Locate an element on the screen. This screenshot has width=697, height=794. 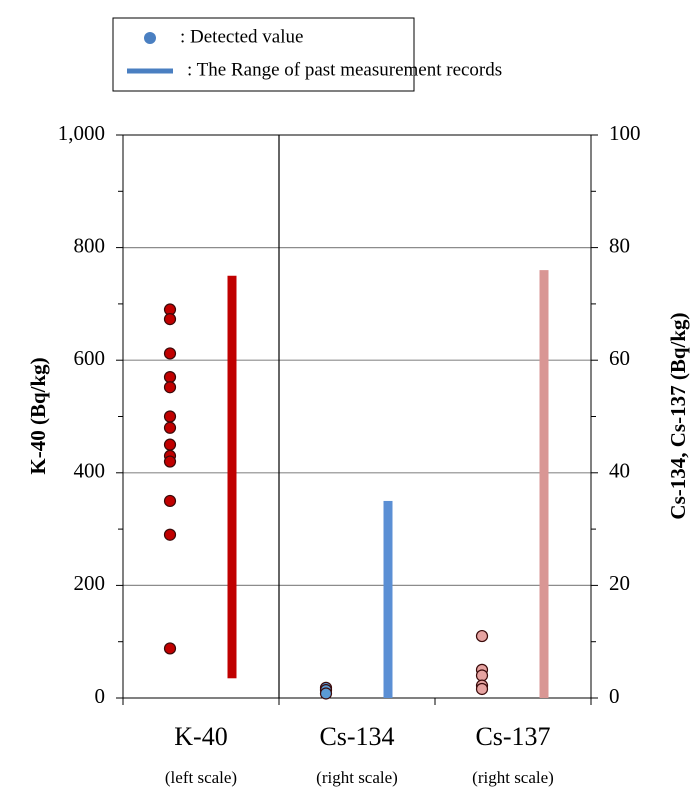
y2-axis-title: Cs-134, Cs-137 (Bq/kg) is located at coordinates (678, 415).